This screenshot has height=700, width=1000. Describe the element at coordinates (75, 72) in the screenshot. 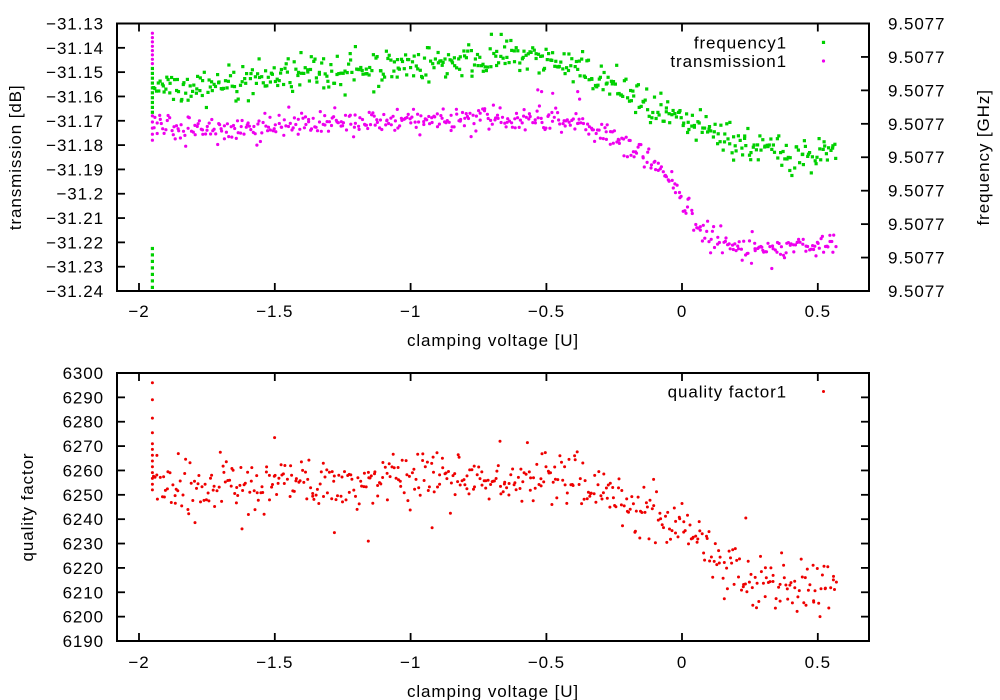

I see `svg-text: −31.15` at that location.